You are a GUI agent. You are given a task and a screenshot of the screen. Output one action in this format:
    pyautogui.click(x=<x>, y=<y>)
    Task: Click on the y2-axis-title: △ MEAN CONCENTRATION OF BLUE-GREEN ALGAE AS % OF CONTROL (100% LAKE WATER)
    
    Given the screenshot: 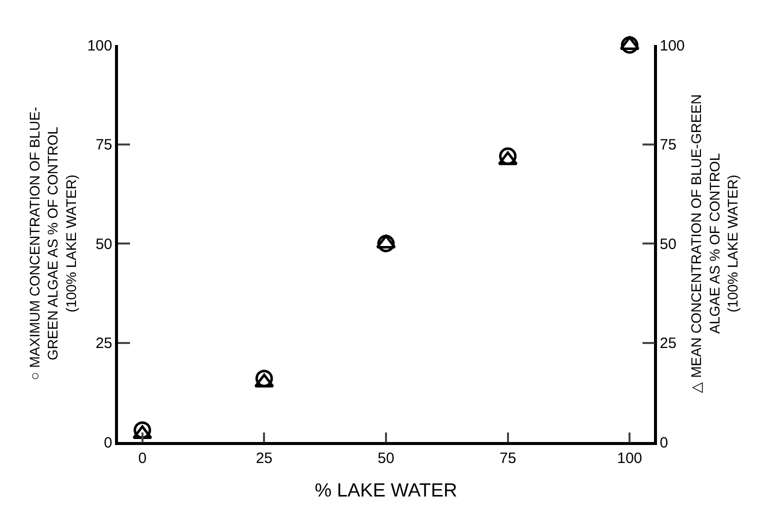 What is the action you would take?
    pyautogui.click(x=714, y=243)
    